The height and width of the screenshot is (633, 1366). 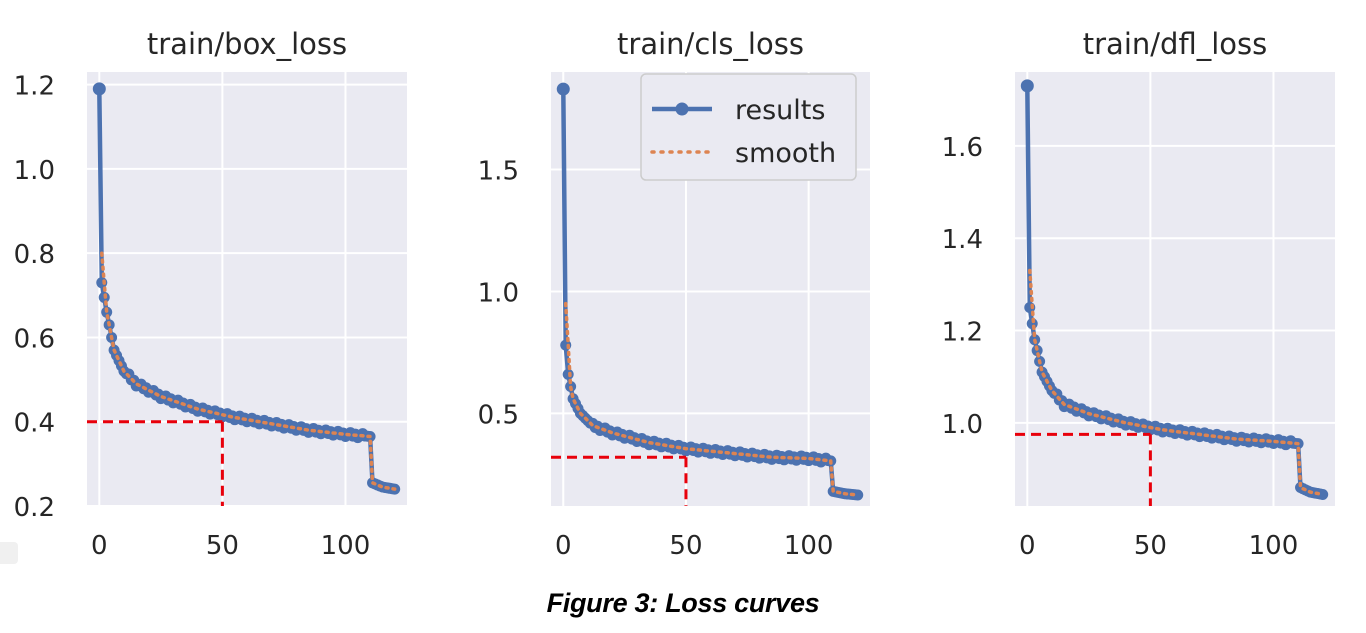 What do you see at coordinates (9, 553) in the screenshot?
I see `side-tab-handle` at bounding box center [9, 553].